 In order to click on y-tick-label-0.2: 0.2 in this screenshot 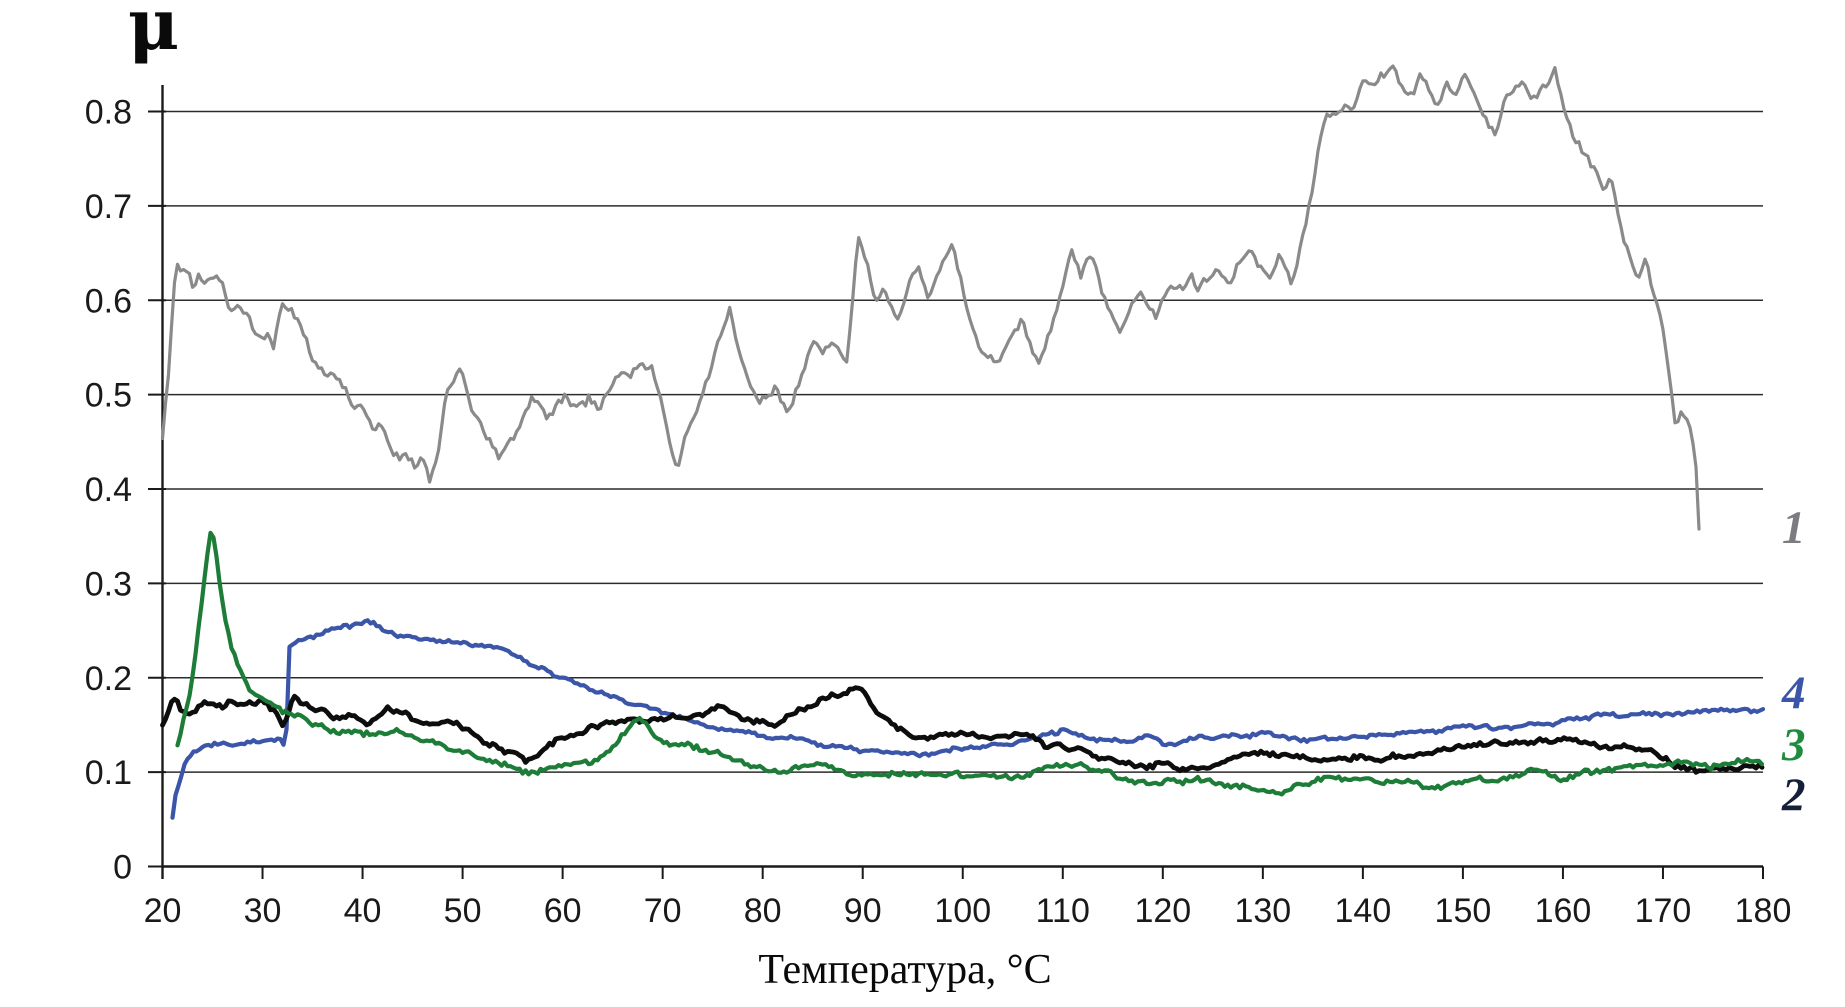, I will do `click(108, 679)`.